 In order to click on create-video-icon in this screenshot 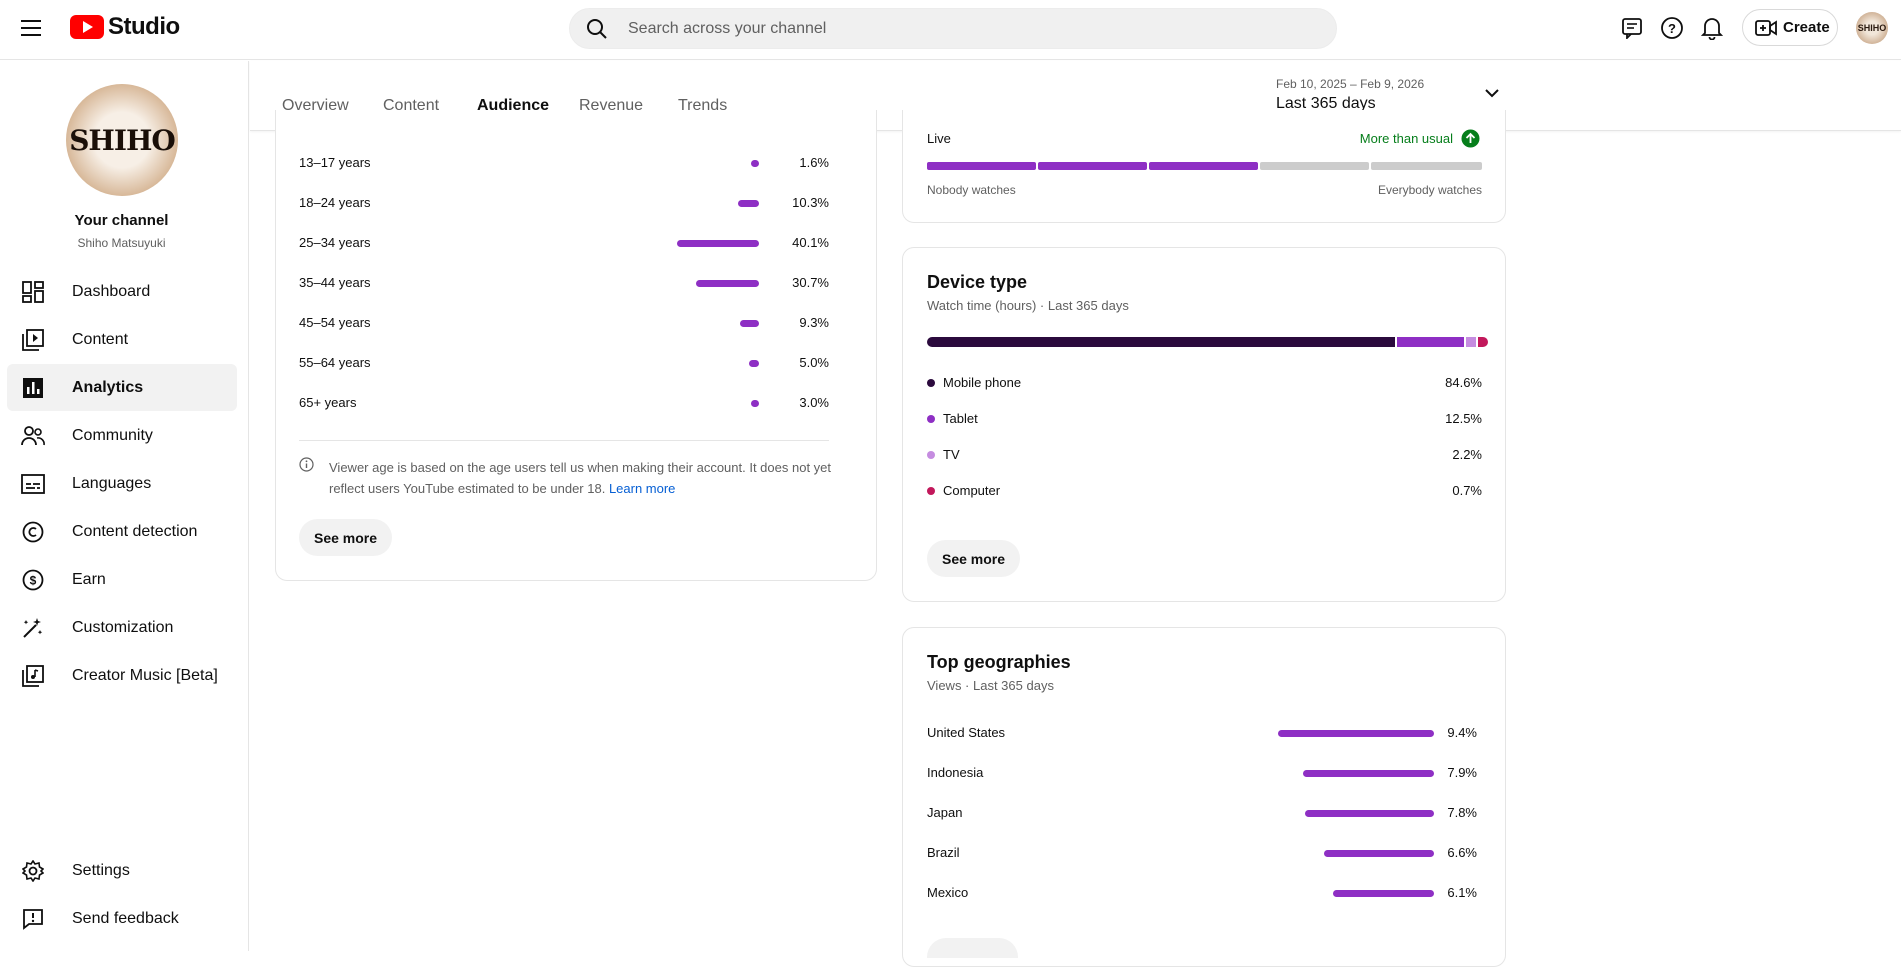, I will do `click(1766, 27)`.